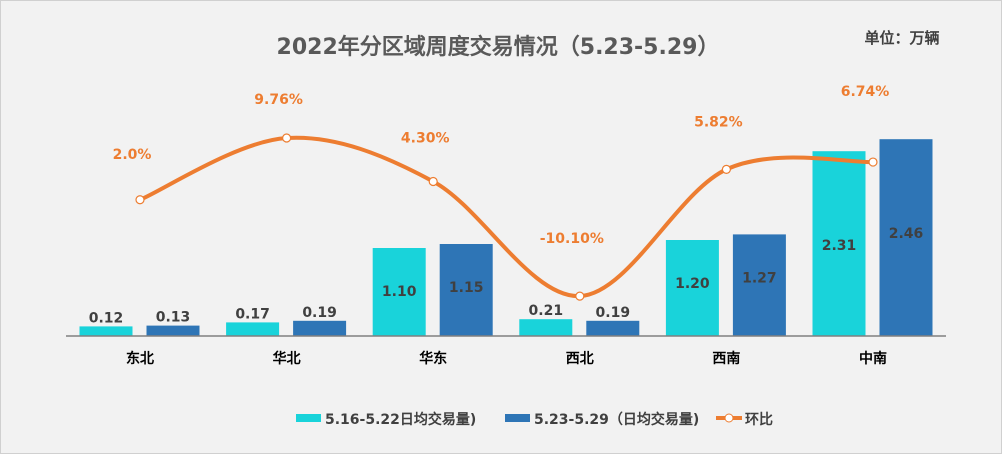 The height and width of the screenshot is (454, 1002). What do you see at coordinates (726, 358) in the screenshot?
I see `category-label: 西南` at bounding box center [726, 358].